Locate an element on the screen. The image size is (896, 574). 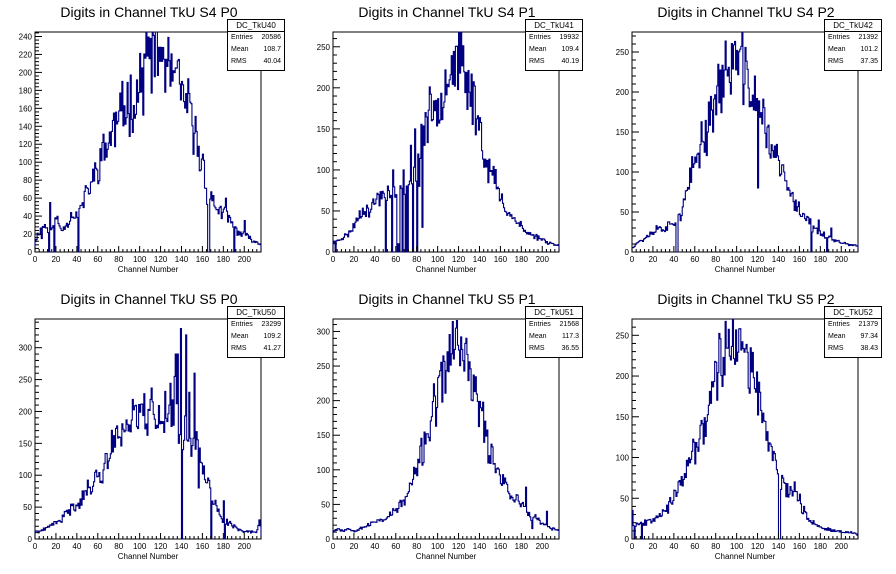
stats-entries-value: 19932 is located at coordinates (569, 37).